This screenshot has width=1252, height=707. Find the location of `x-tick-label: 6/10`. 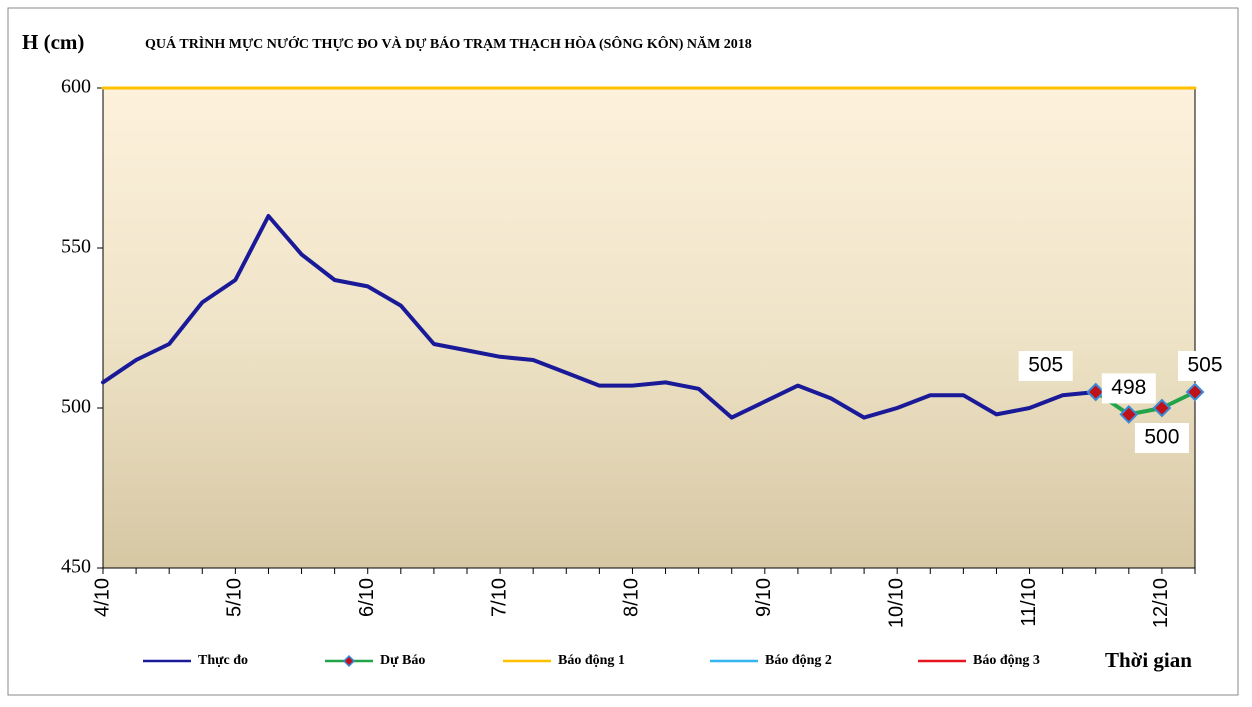

x-tick-label: 6/10 is located at coordinates (367, 597).